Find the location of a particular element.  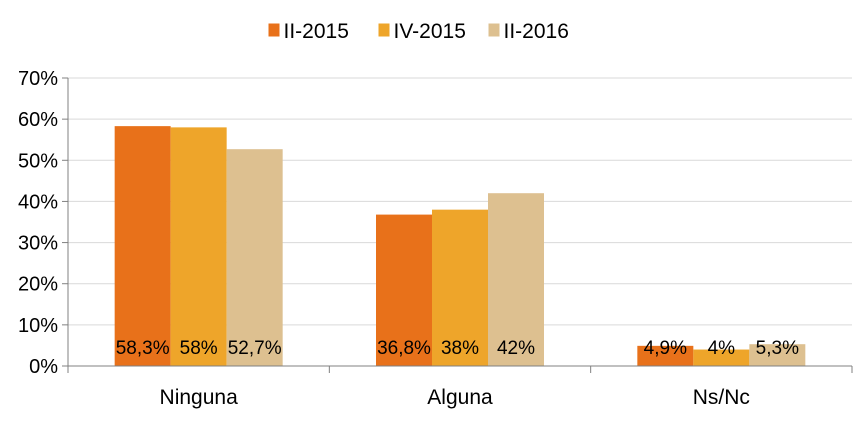

legend: II-2015 IV-2015 II-2016 is located at coordinates (418, 31).